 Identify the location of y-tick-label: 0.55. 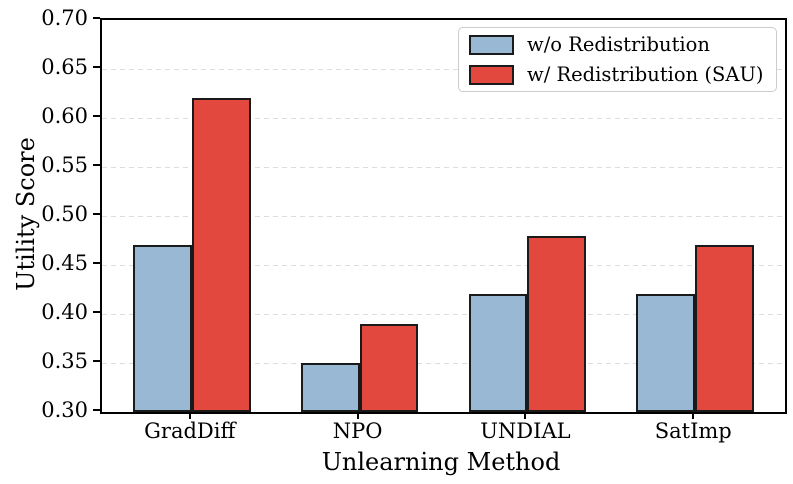
(64, 165).